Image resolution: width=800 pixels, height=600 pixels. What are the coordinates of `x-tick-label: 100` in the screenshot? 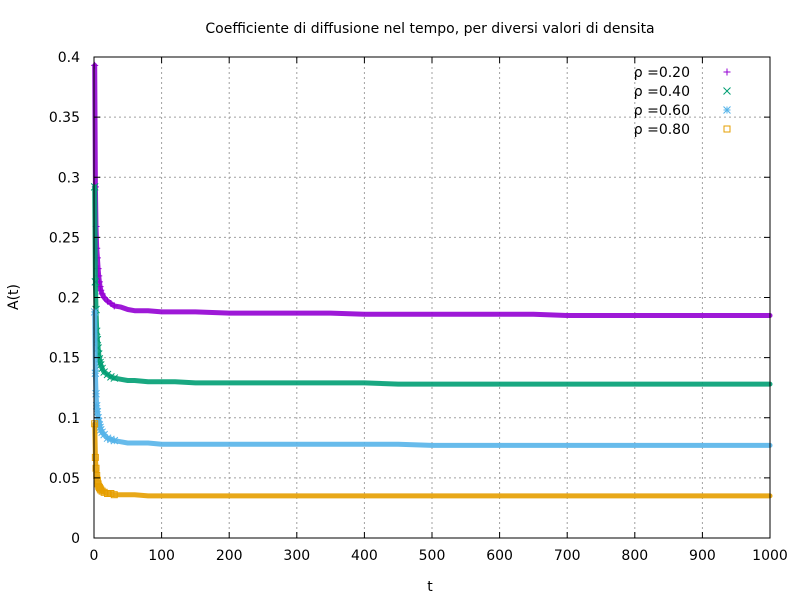 It's located at (161, 556).